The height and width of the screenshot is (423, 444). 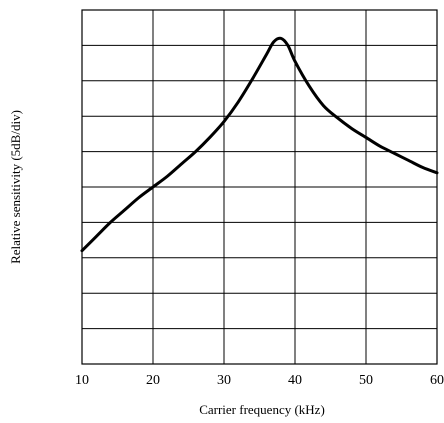 I want to click on x-tick-labels: 10 20 30 40 50 60, so click(x=259, y=380).